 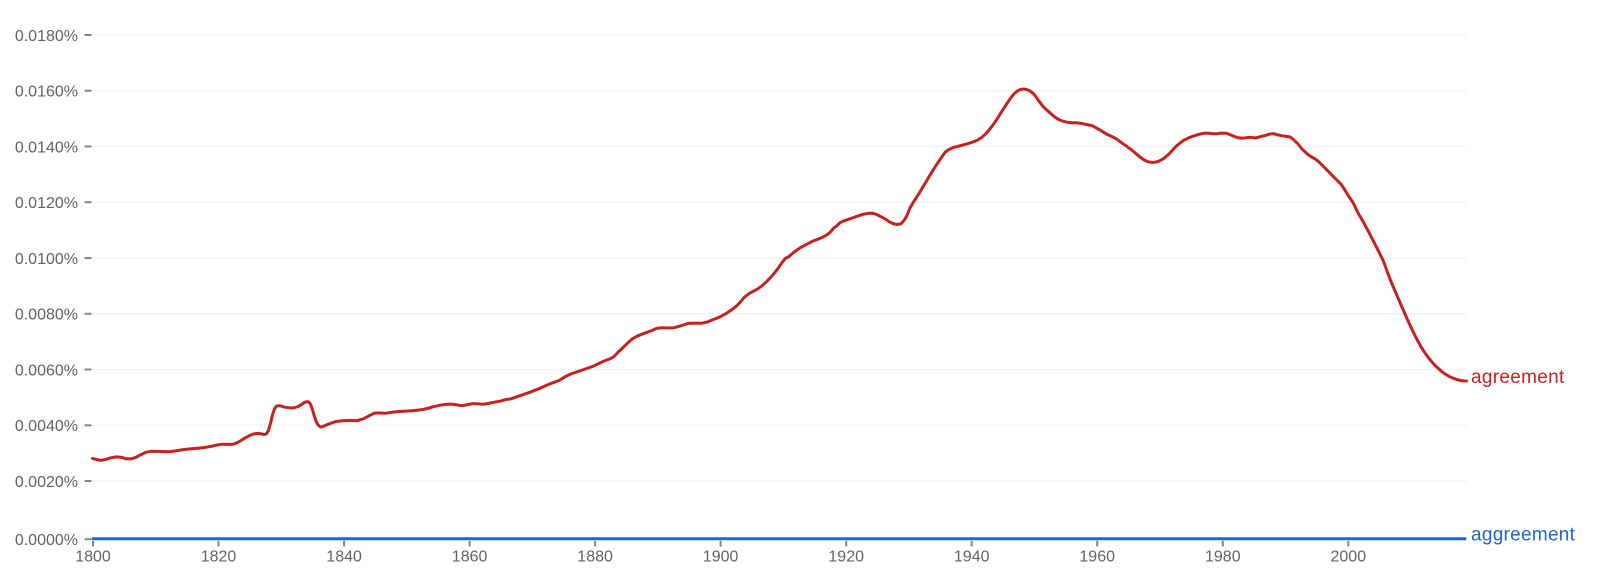 I want to click on svg-text: 0.0120%, so click(x=46, y=203).